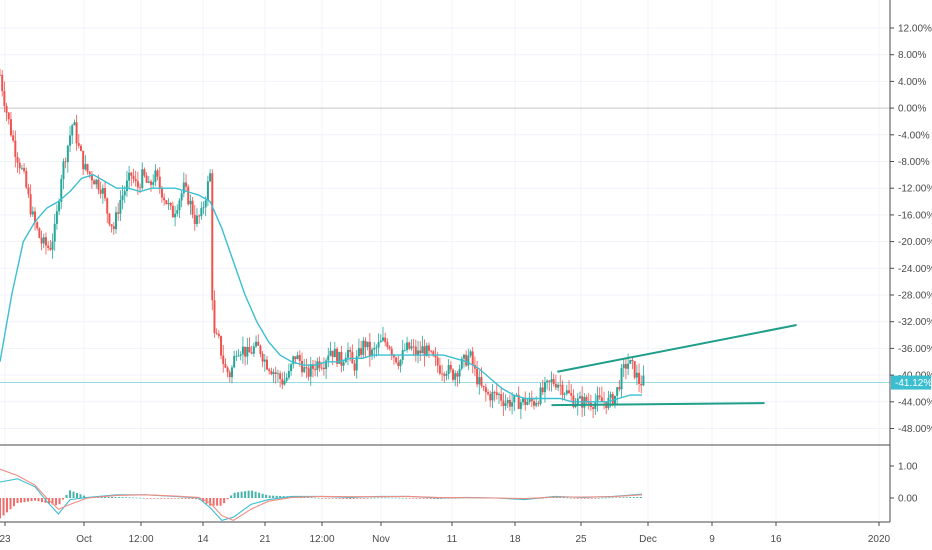 The height and width of the screenshot is (550, 932). Describe the element at coordinates (912, 109) in the screenshot. I see `y-tick-label: 0.00%` at that location.